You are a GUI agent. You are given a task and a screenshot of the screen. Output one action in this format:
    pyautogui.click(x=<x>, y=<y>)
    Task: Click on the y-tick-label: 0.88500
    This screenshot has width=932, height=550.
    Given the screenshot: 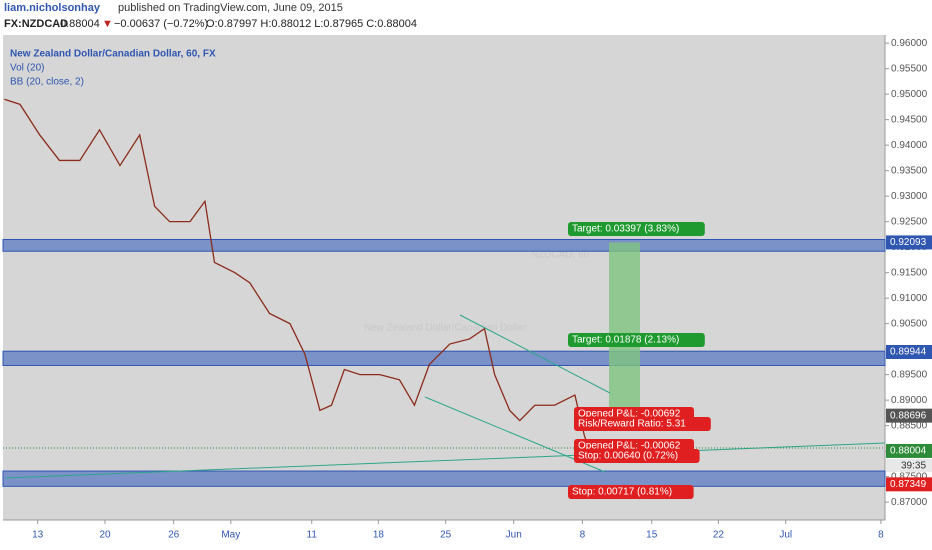 What is the action you would take?
    pyautogui.click(x=909, y=425)
    